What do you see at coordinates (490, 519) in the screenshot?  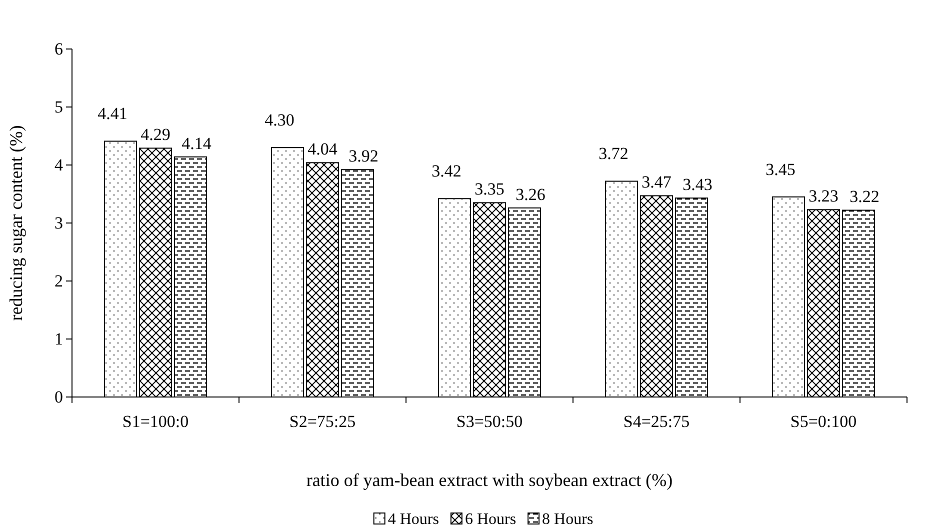 I see `legend-label: 6 Hours` at bounding box center [490, 519].